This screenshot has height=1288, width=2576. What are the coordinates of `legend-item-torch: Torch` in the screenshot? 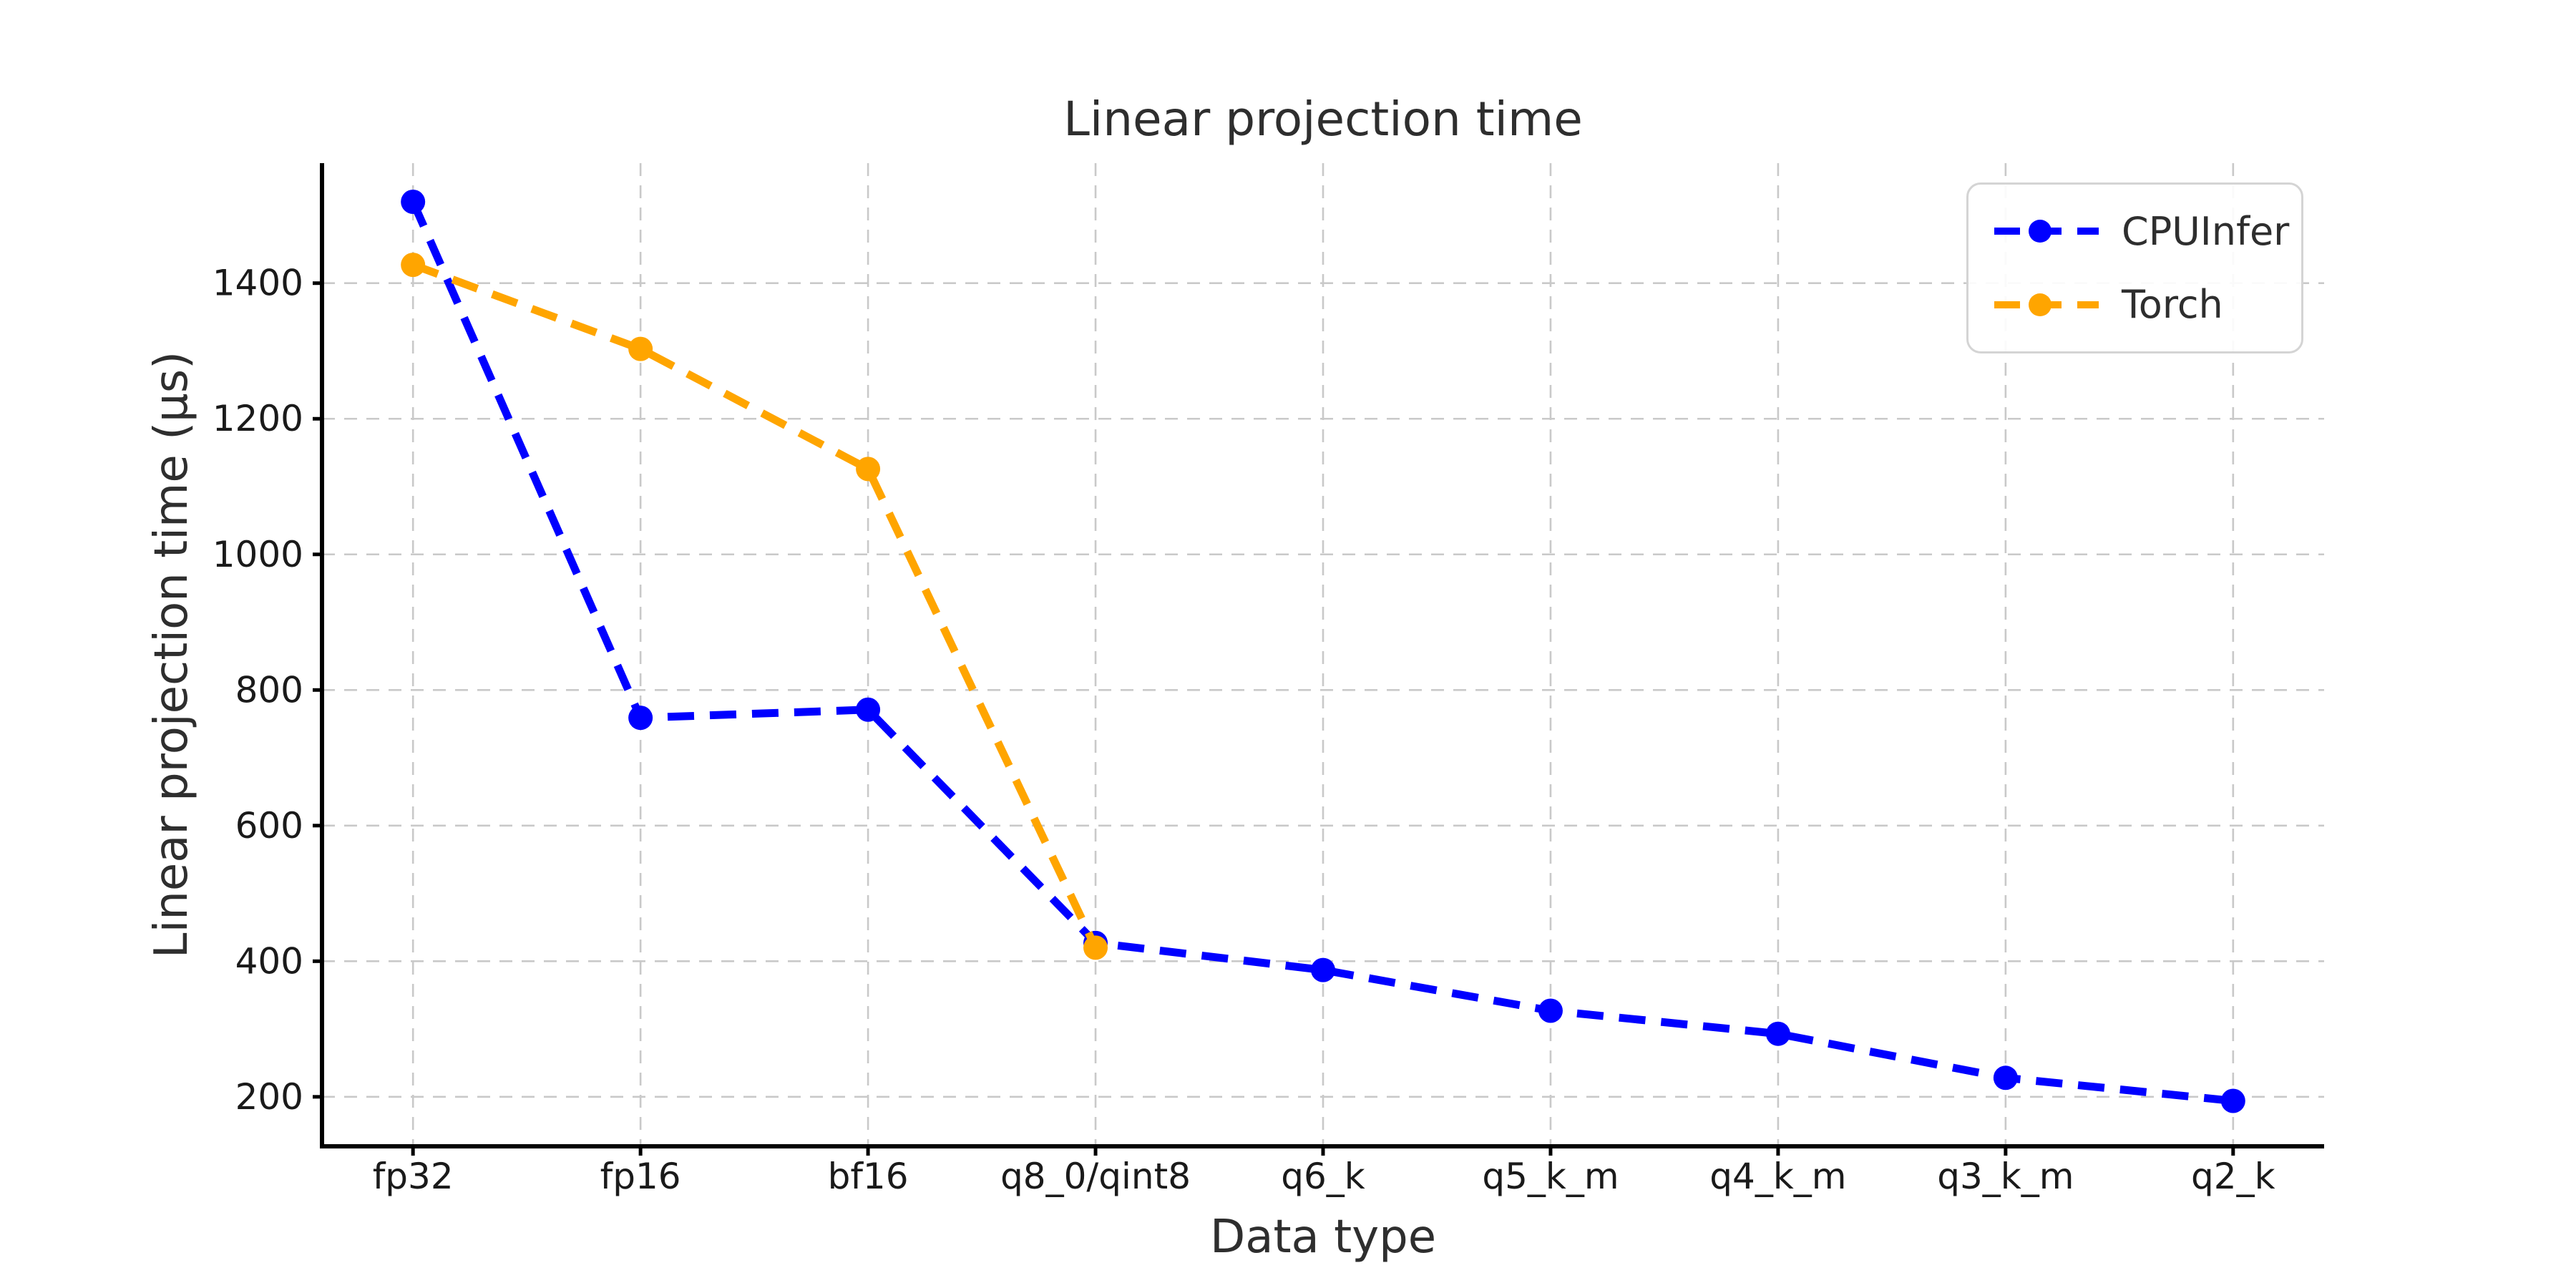 It's located at (2147, 304).